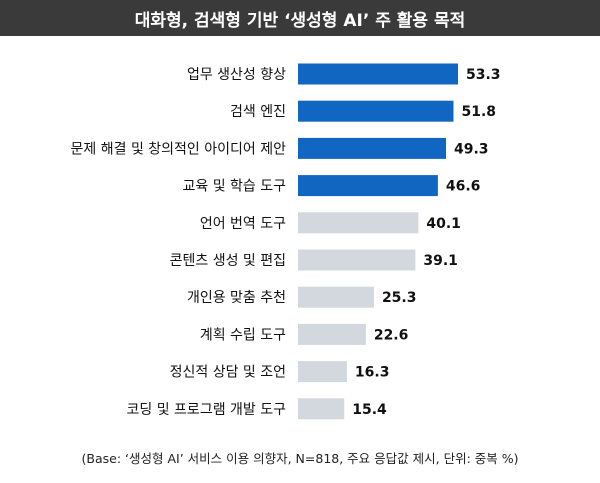 This screenshot has height=483, width=600. Describe the element at coordinates (369, 410) in the screenshot. I see `value-label: 15.4` at that location.